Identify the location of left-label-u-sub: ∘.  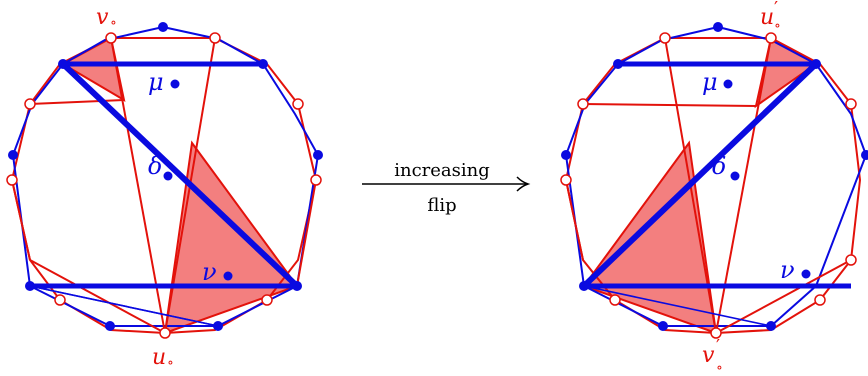
(170, 363).